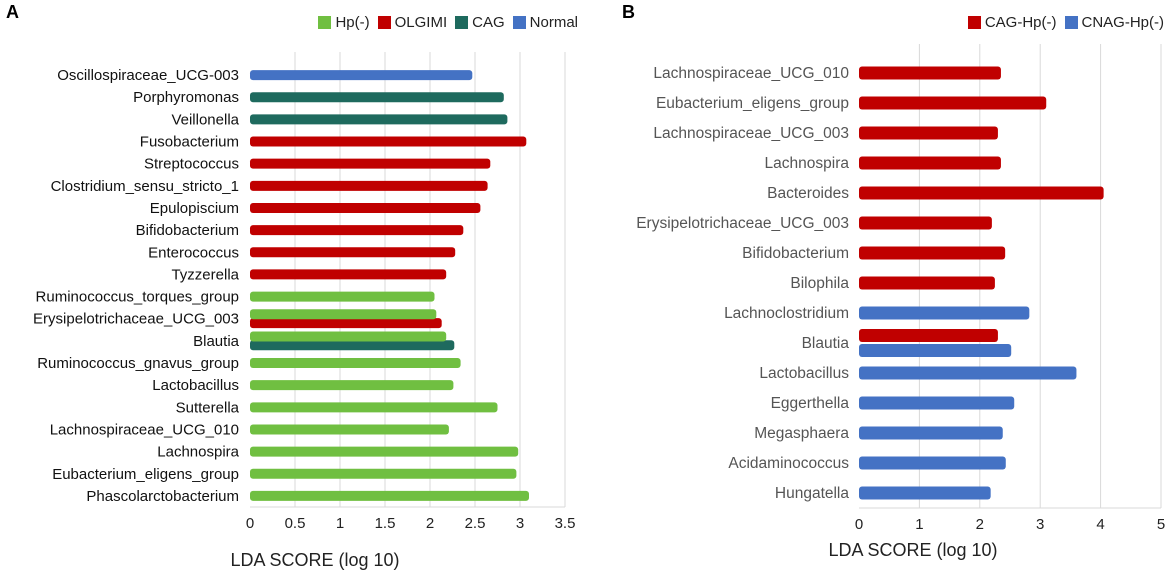 This screenshot has width=1170, height=576. What do you see at coordinates (1161, 524) in the screenshot?
I see `x-tick-label: 5` at bounding box center [1161, 524].